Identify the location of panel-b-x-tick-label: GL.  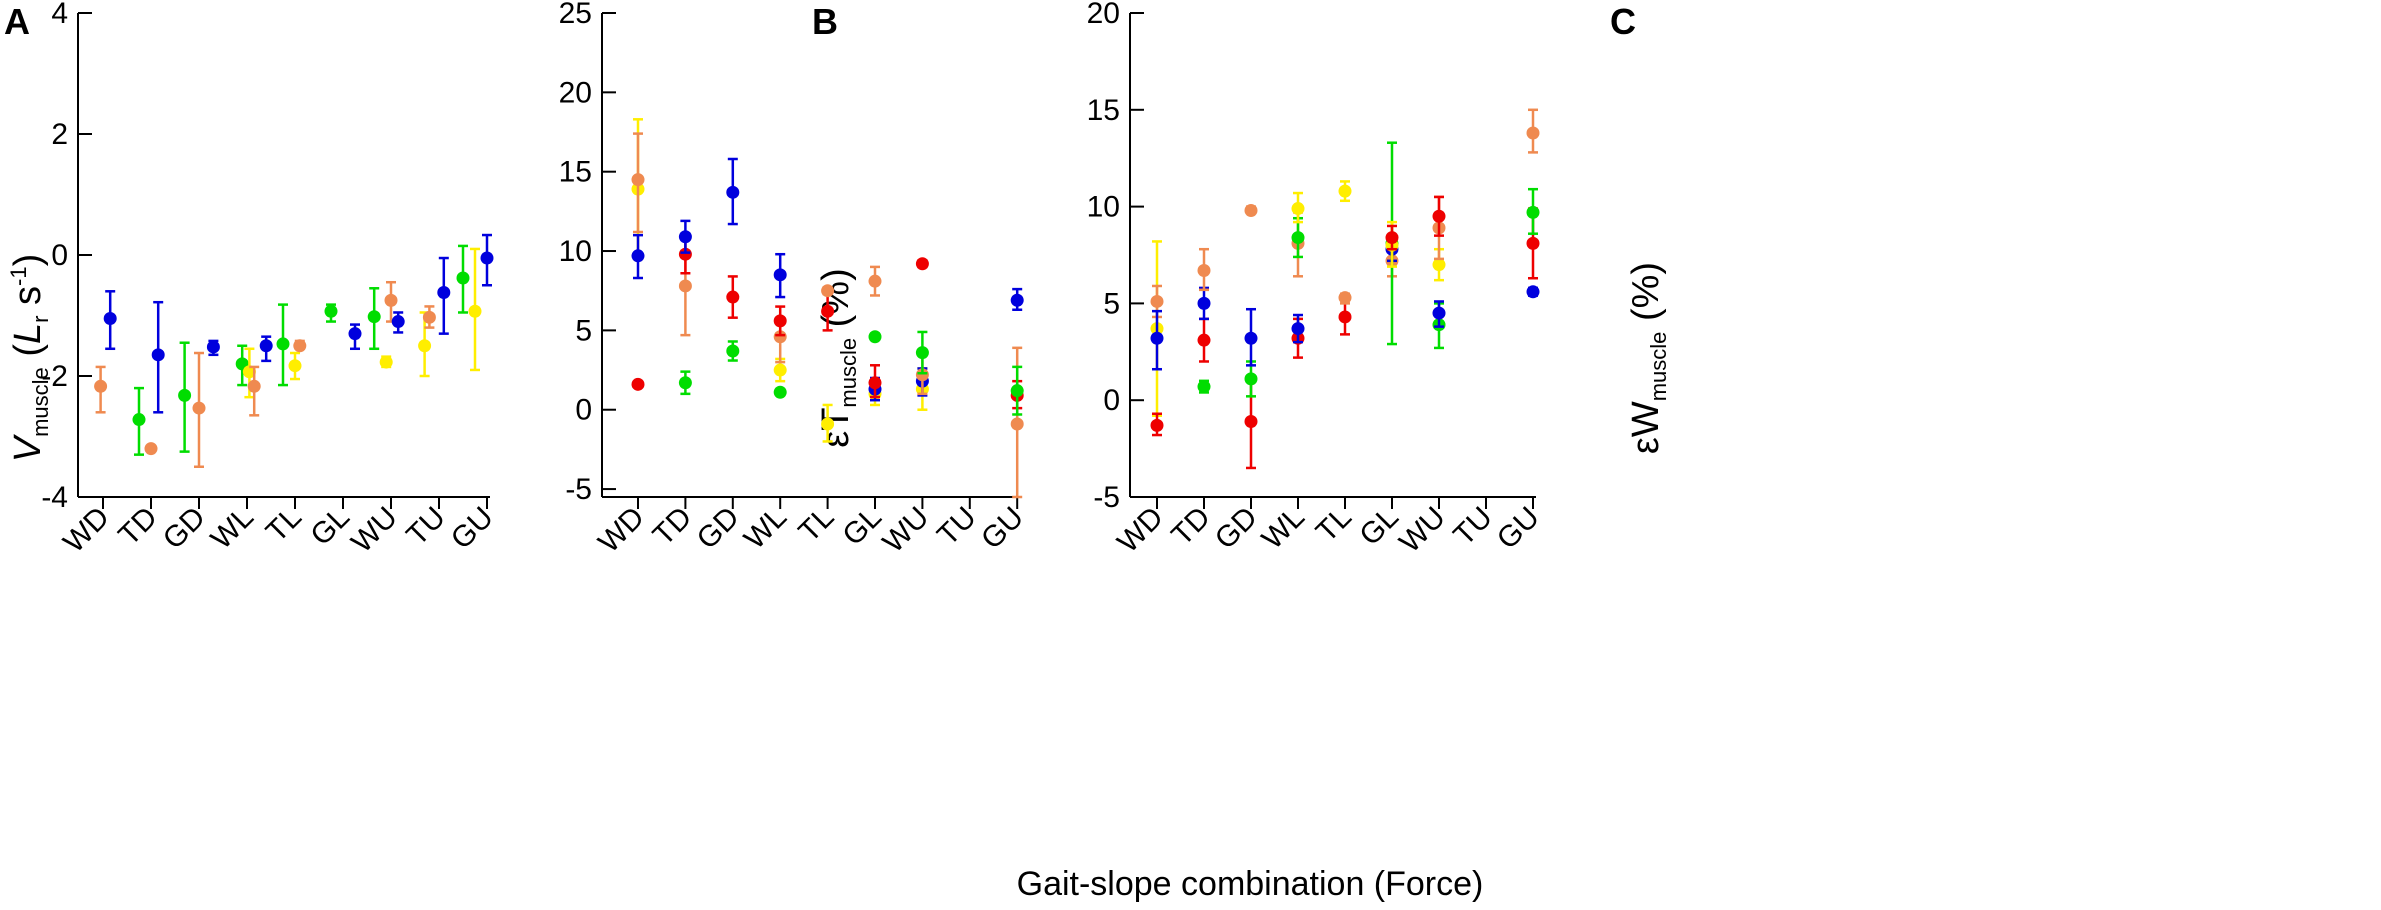
(862, 527).